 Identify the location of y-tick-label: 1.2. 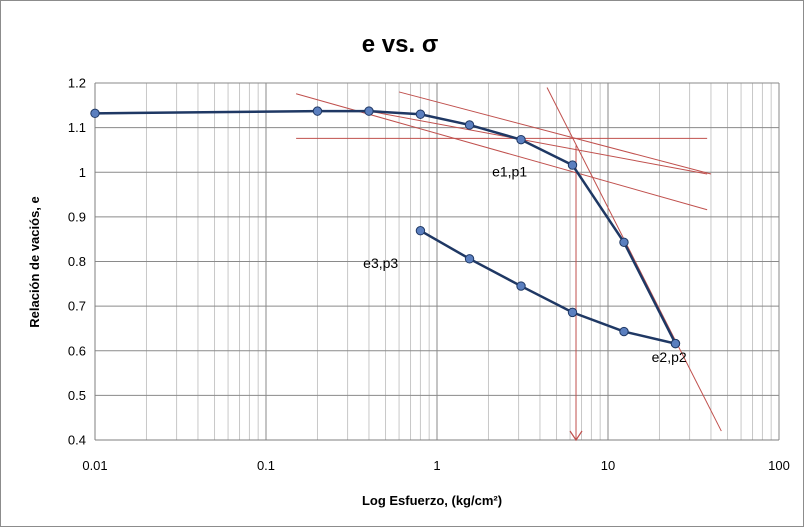
(77, 83).